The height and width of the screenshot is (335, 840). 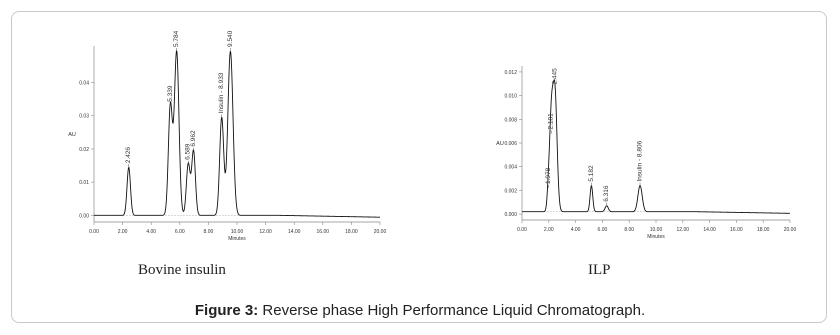 What do you see at coordinates (84, 183) in the screenshot?
I see `y-tick-label: 0.01` at bounding box center [84, 183].